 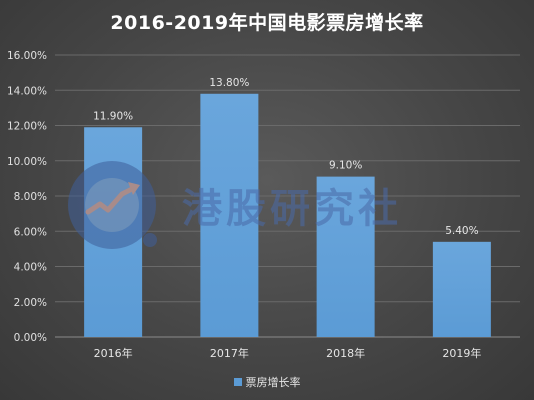 What do you see at coordinates (461, 231) in the screenshot?
I see `data-label: 5.40%` at bounding box center [461, 231].